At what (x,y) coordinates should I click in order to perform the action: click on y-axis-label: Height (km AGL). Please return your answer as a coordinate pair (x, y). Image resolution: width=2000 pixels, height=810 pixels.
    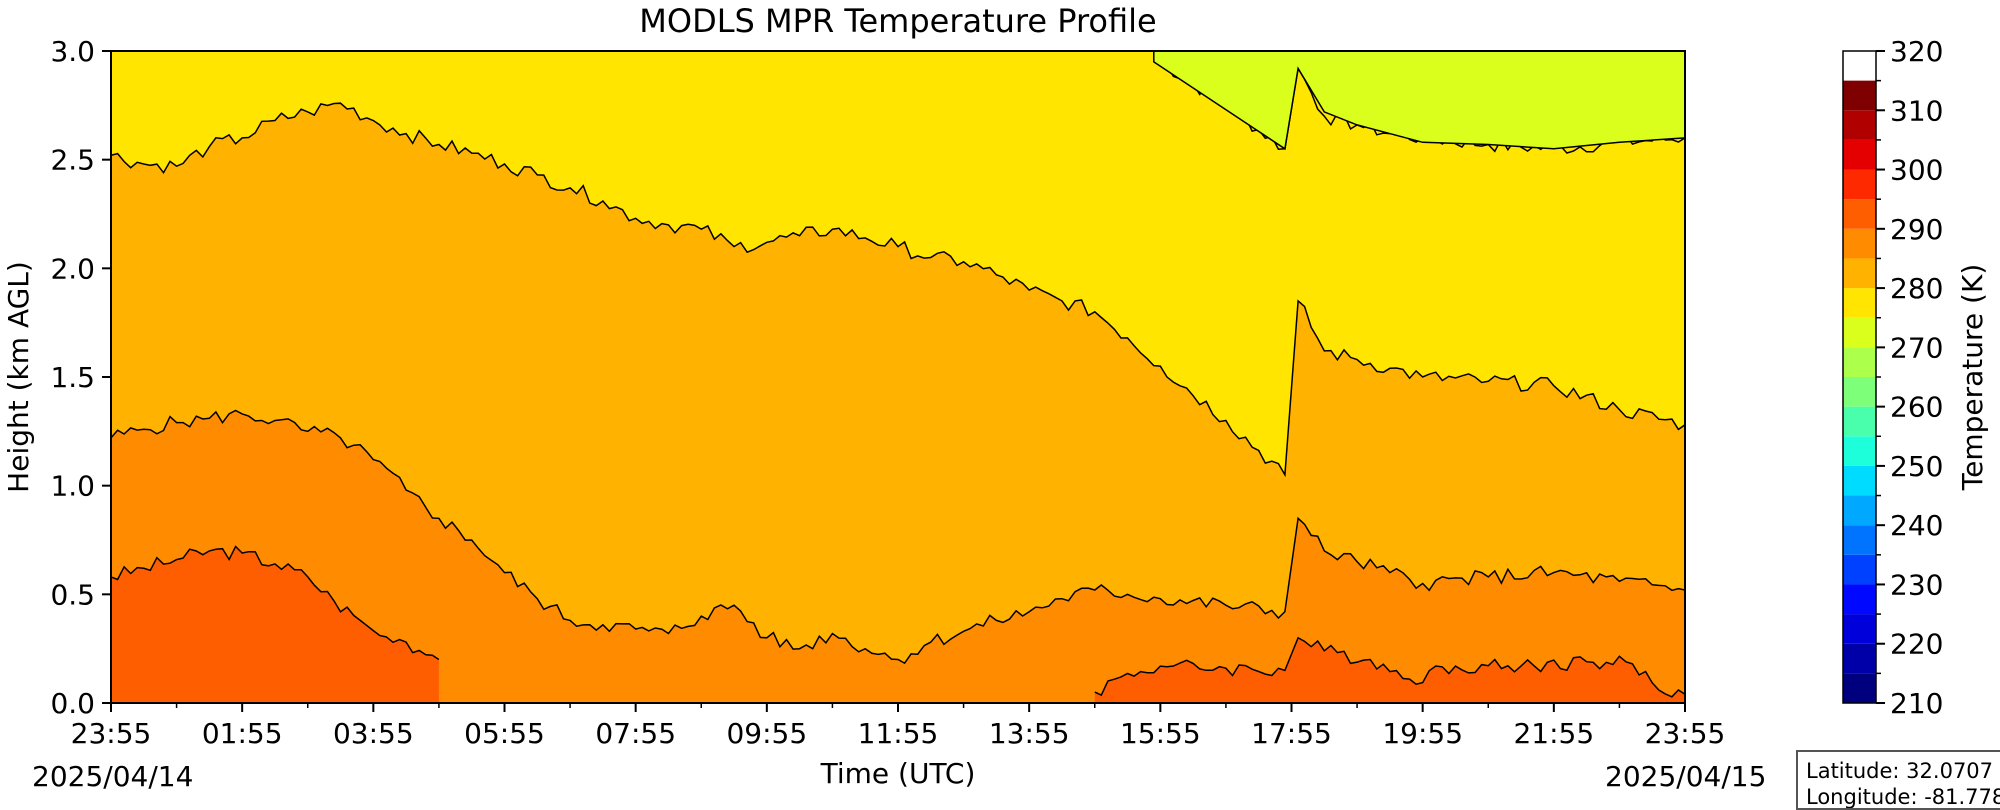
    Looking at the image, I should click on (18, 377).